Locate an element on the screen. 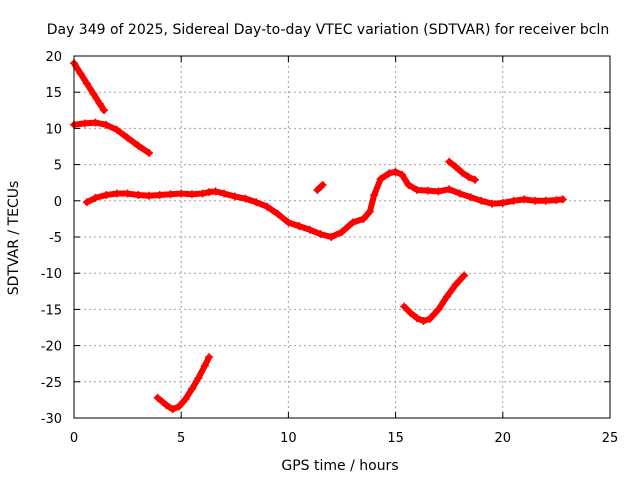 The width and height of the screenshot is (640, 480). y-tick-label: 15 is located at coordinates (53, 93).